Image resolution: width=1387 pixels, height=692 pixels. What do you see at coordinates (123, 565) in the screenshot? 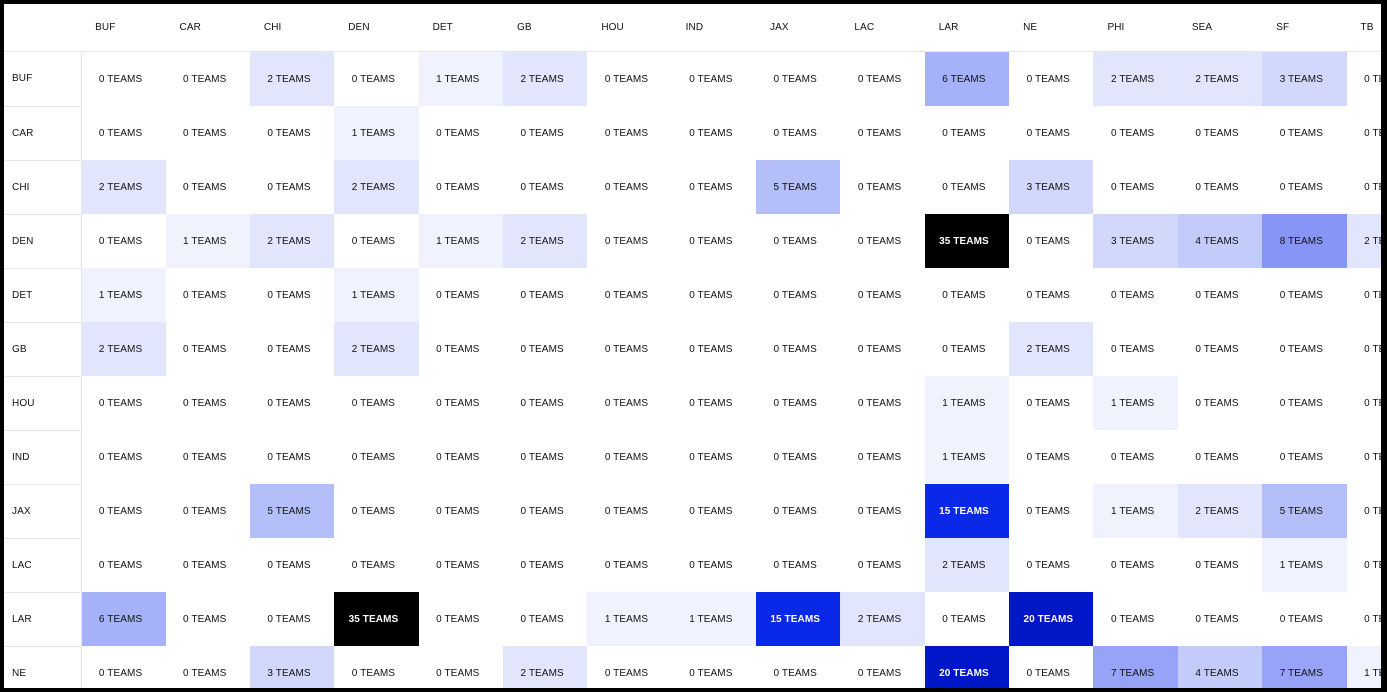
I see `heatmap-cell-lac-buf: 0 TEAMS` at bounding box center [123, 565].